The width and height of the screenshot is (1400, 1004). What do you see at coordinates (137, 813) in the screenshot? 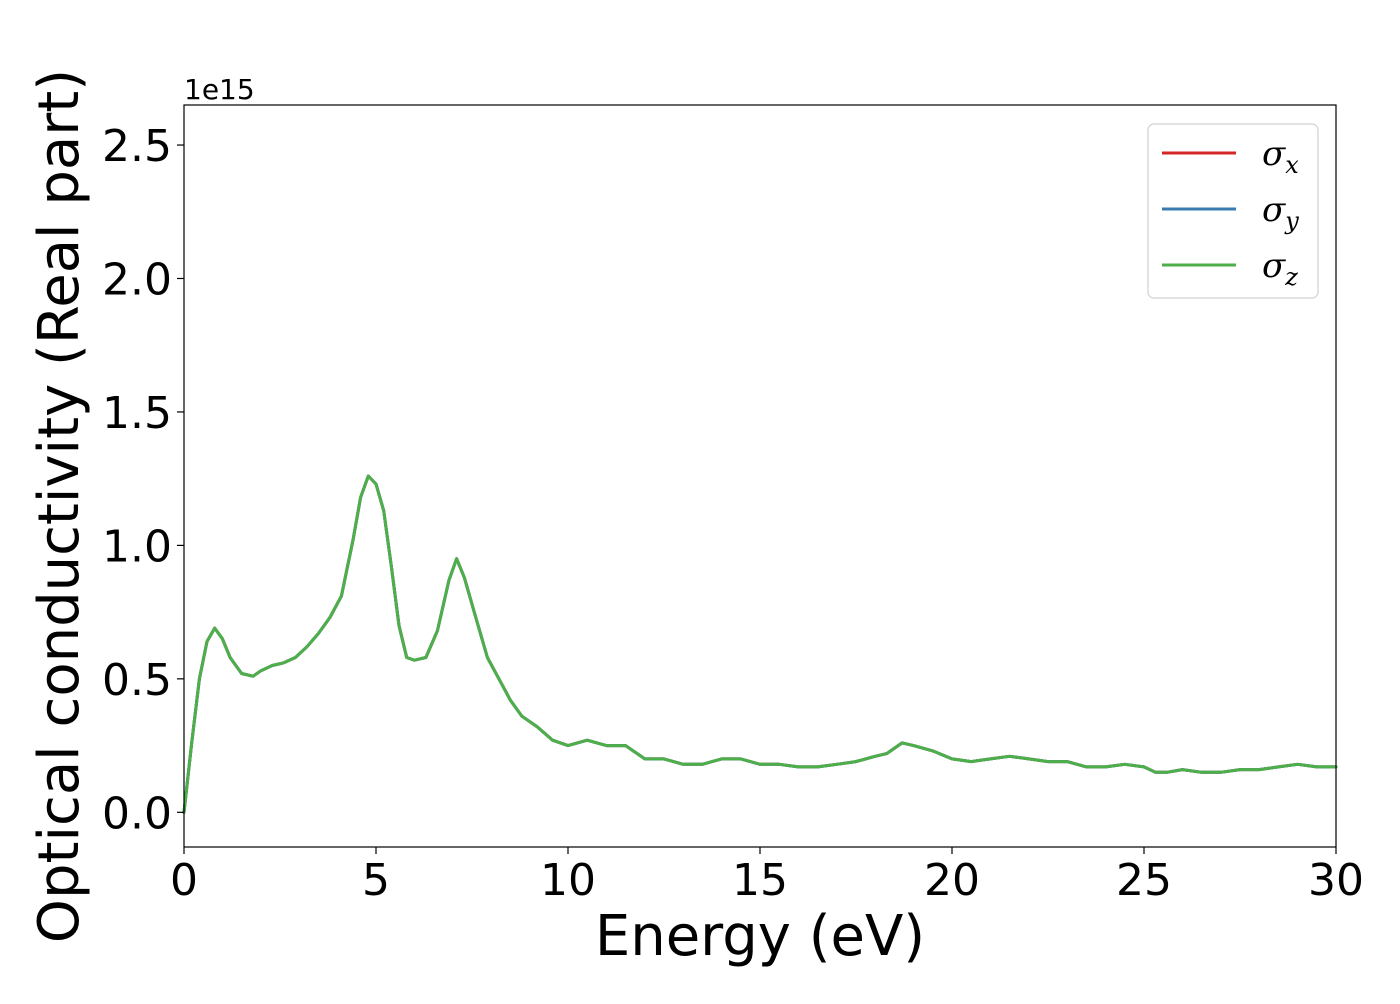
I see `y-tick-label: 0.0` at bounding box center [137, 813].